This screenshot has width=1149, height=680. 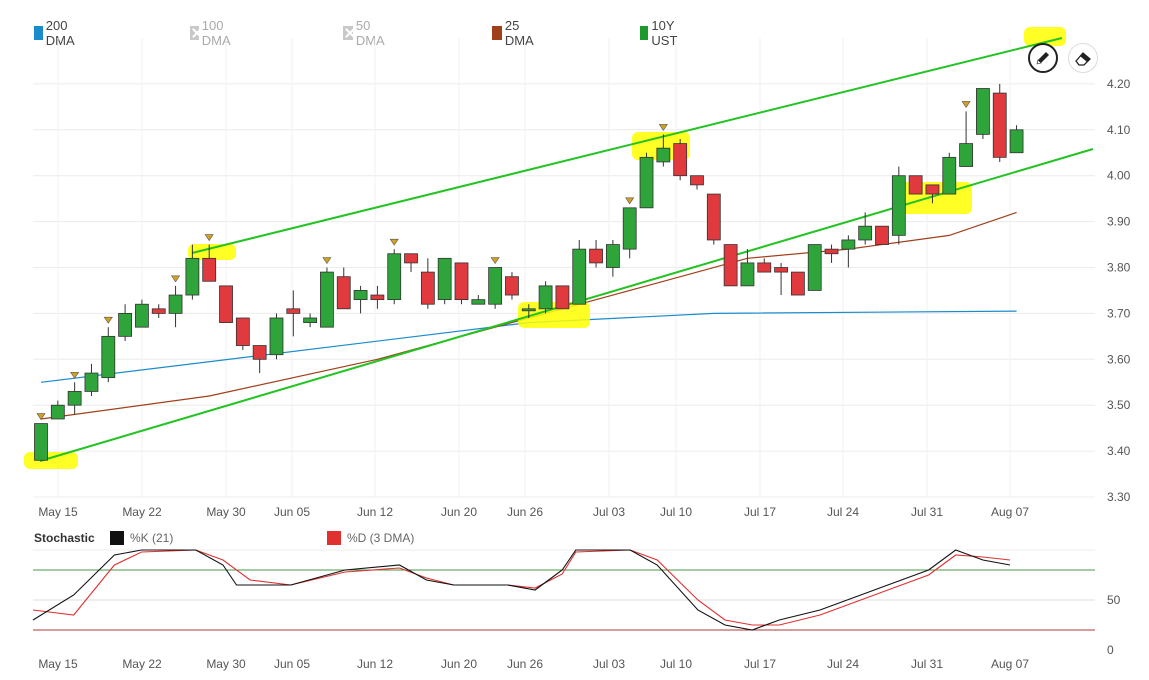 What do you see at coordinates (1119, 313) in the screenshot?
I see `y-tick-label: 3.70` at bounding box center [1119, 313].